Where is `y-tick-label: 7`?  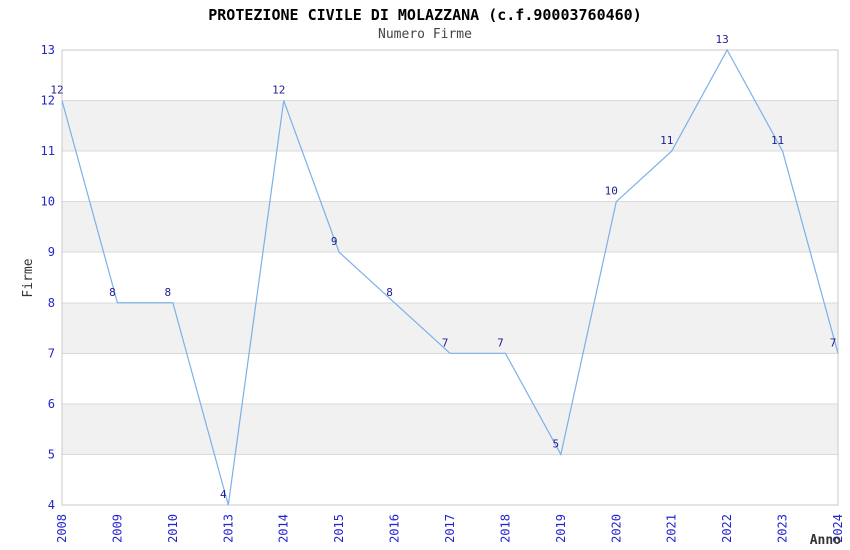
y-tick-label: 7 is located at coordinates (51, 353).